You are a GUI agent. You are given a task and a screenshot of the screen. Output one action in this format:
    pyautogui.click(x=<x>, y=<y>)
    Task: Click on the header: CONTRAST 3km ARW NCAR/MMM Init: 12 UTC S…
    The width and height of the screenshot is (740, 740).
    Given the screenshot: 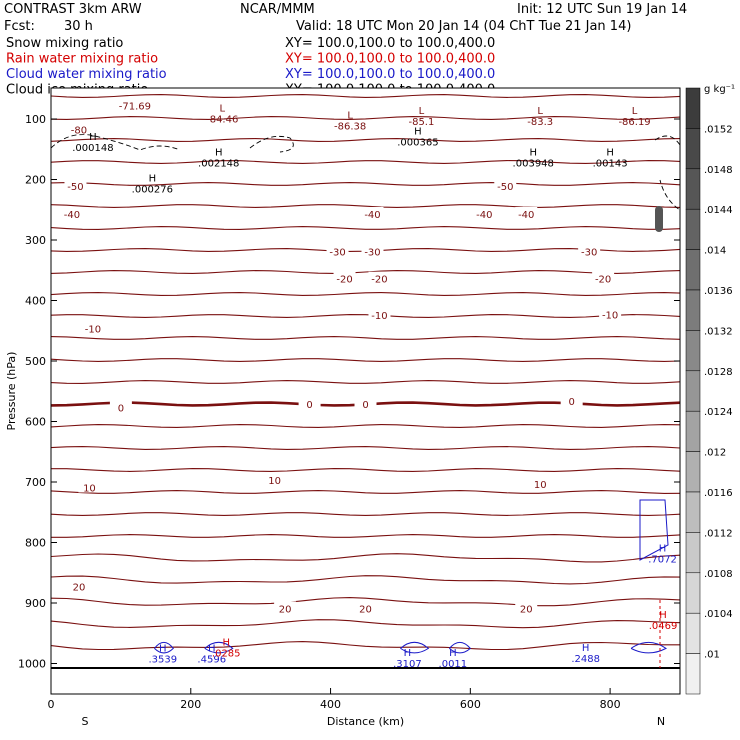 What is the action you would take?
    pyautogui.click(x=345, y=18)
    